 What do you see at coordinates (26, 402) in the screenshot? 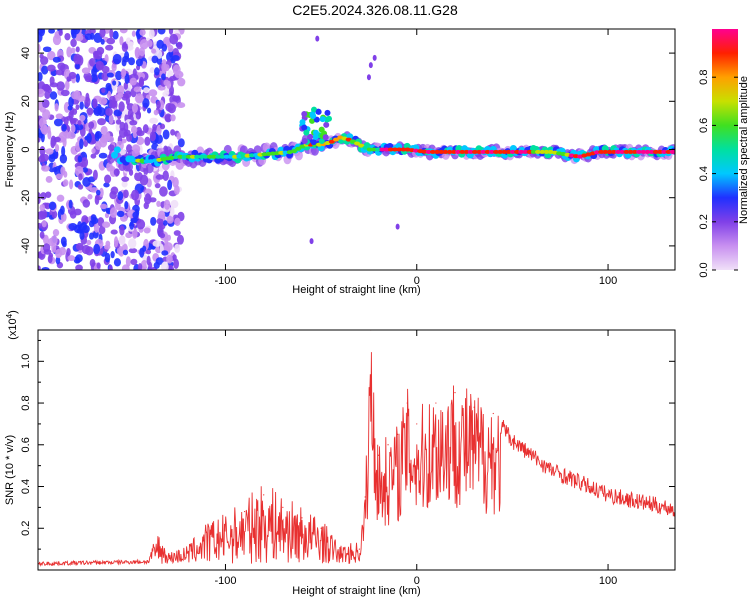
I see `y-tick-label-bottom: 0.8` at bounding box center [26, 402].